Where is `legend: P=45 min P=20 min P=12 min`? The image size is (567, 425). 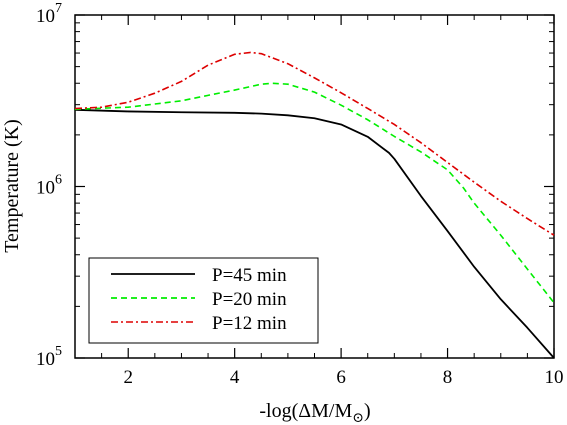
legend: P=45 min P=20 min P=12 min is located at coordinates (203, 300).